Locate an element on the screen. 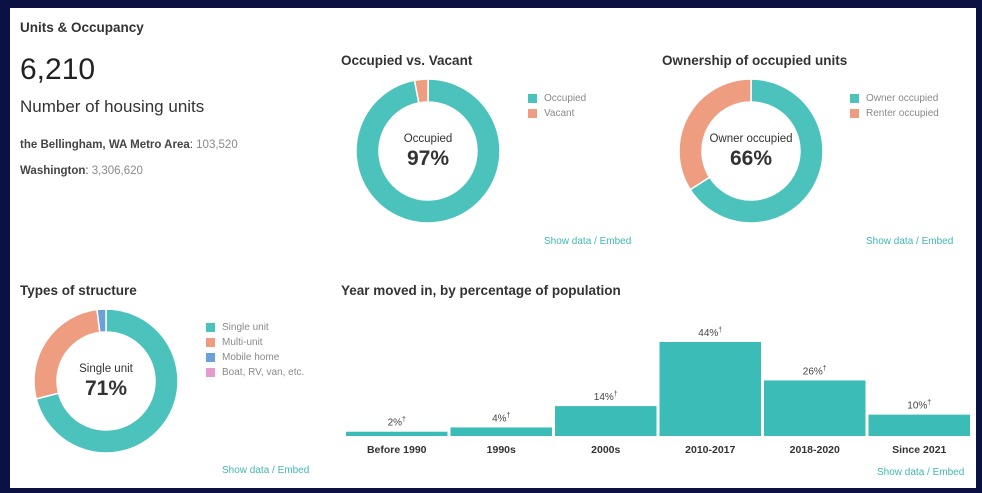 This screenshot has width=982, height=493. bar-data-label: 26%† is located at coordinates (815, 371).